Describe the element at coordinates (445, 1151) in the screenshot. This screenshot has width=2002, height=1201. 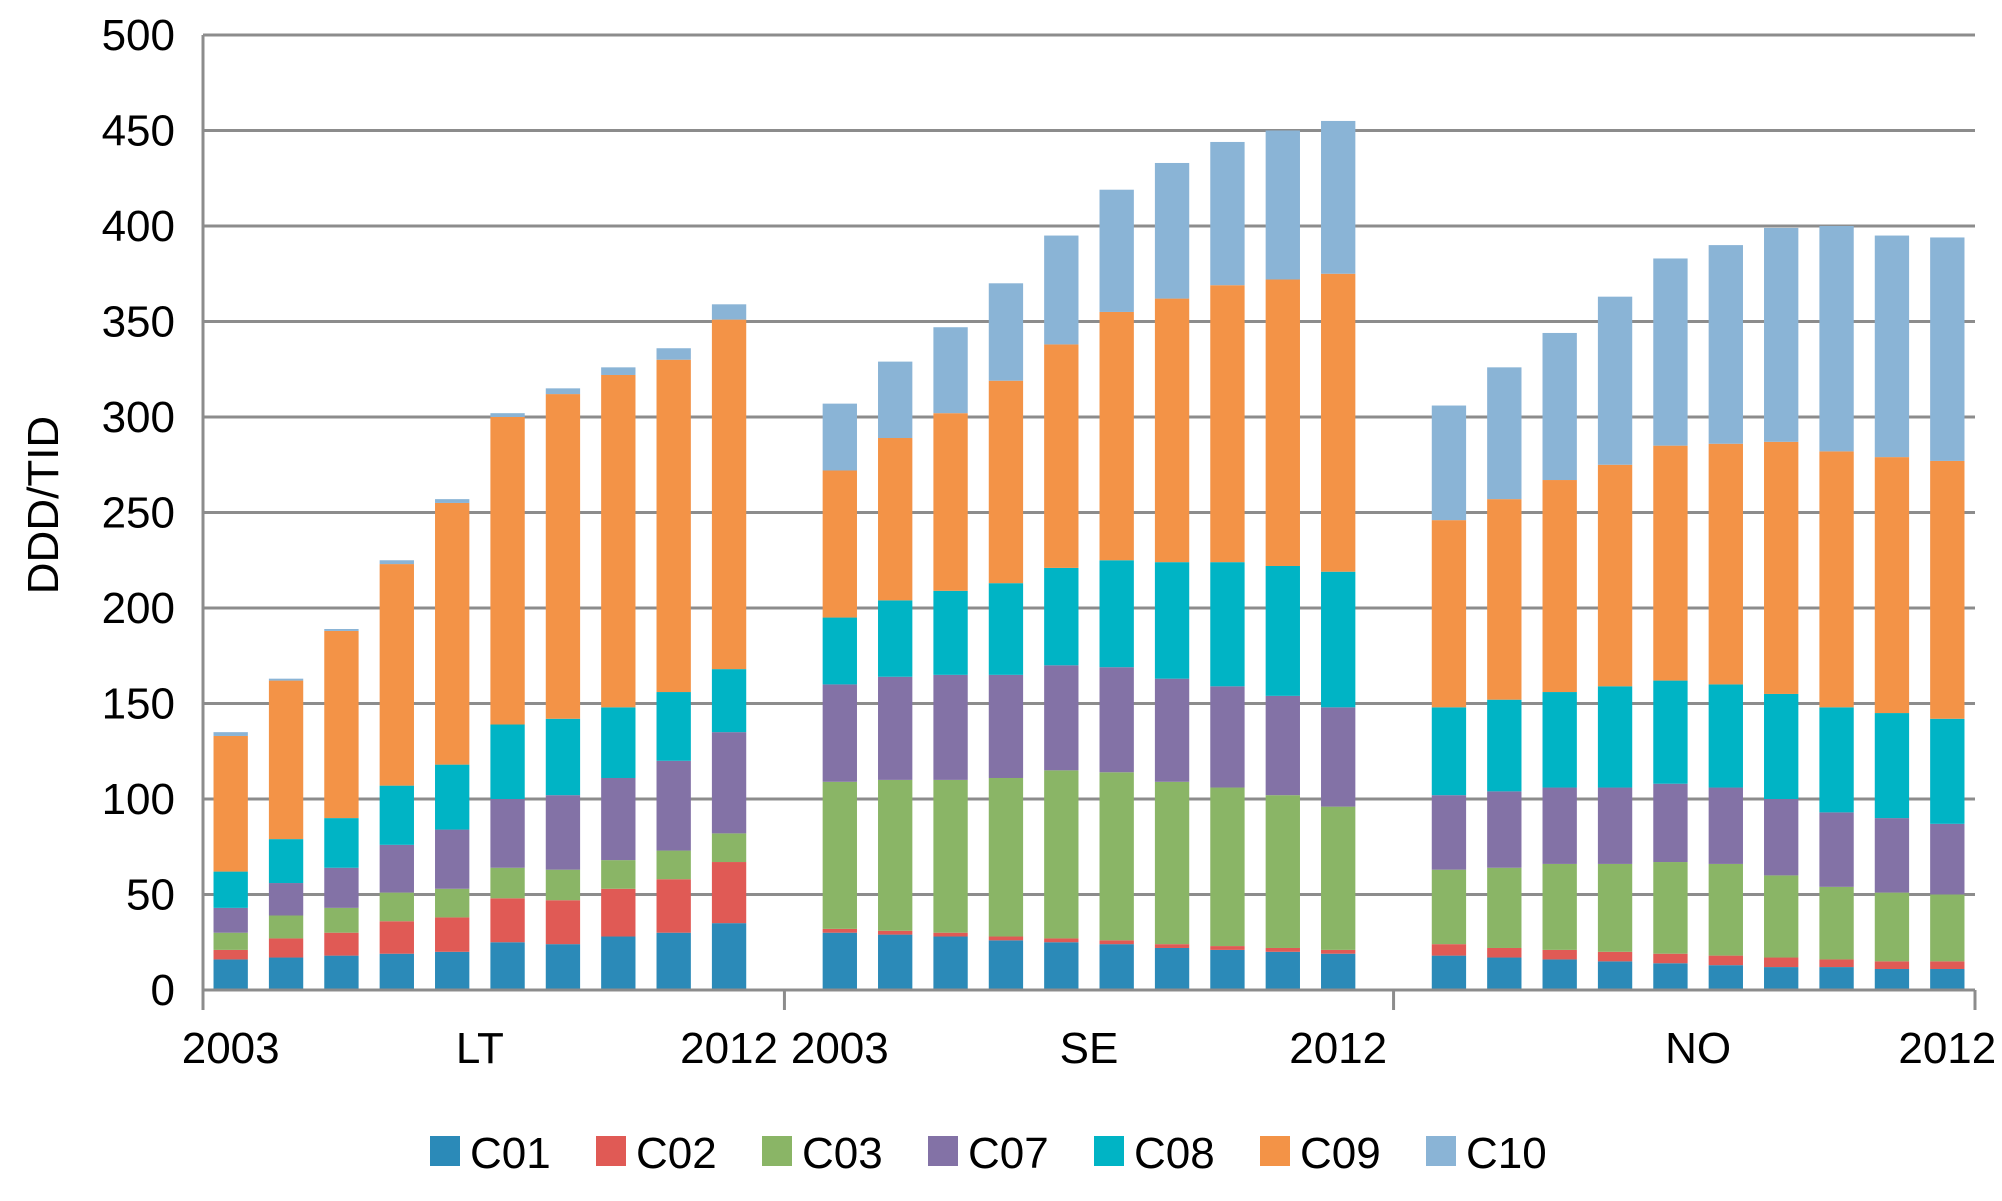
I see `legend-swatch-c01` at that location.